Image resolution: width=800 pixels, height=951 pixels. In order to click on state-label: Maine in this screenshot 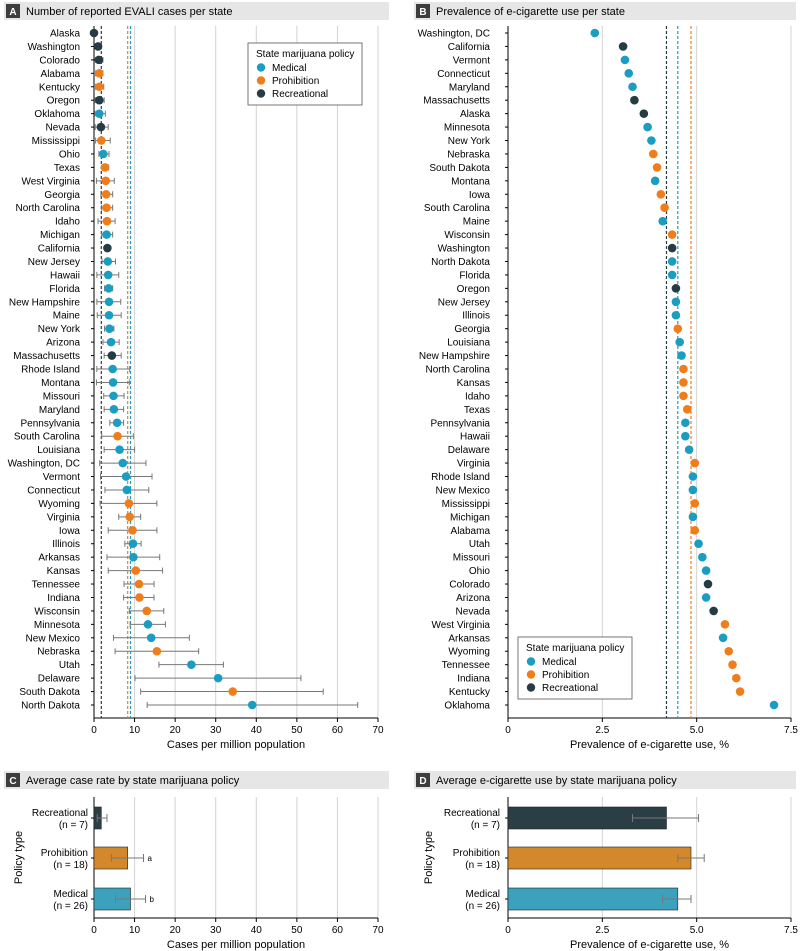, I will do `click(477, 222)`.